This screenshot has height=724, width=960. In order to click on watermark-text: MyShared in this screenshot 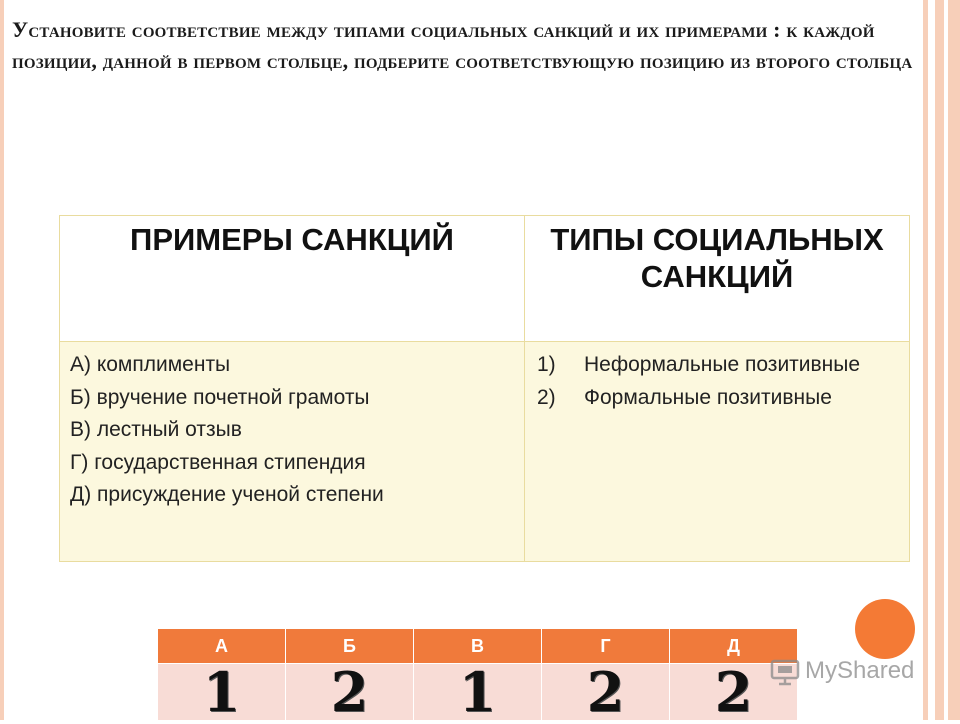, I will do `click(860, 670)`.